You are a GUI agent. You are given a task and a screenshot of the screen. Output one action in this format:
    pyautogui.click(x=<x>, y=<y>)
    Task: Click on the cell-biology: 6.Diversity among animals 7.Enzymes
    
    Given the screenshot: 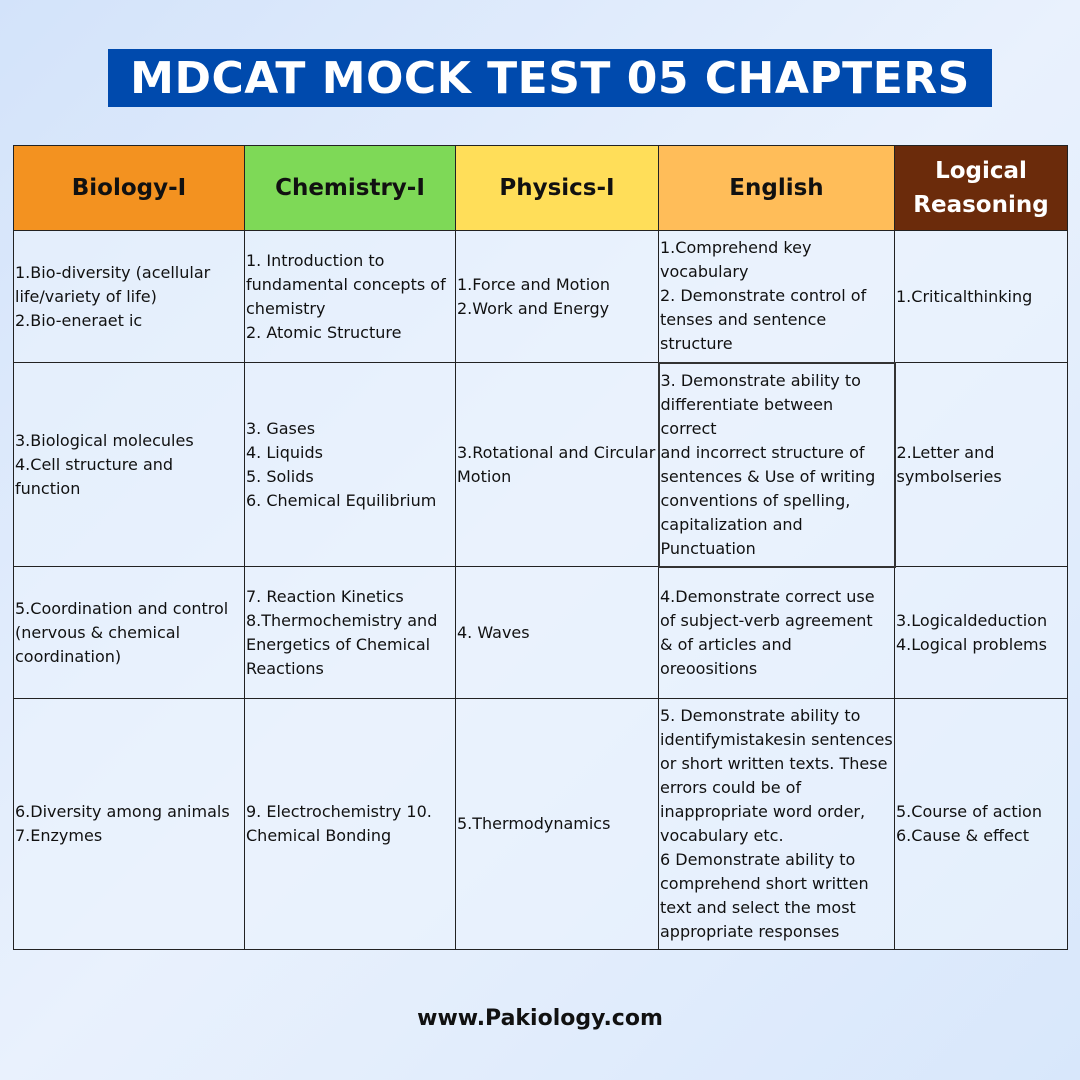 What is the action you would take?
    pyautogui.click(x=129, y=824)
    